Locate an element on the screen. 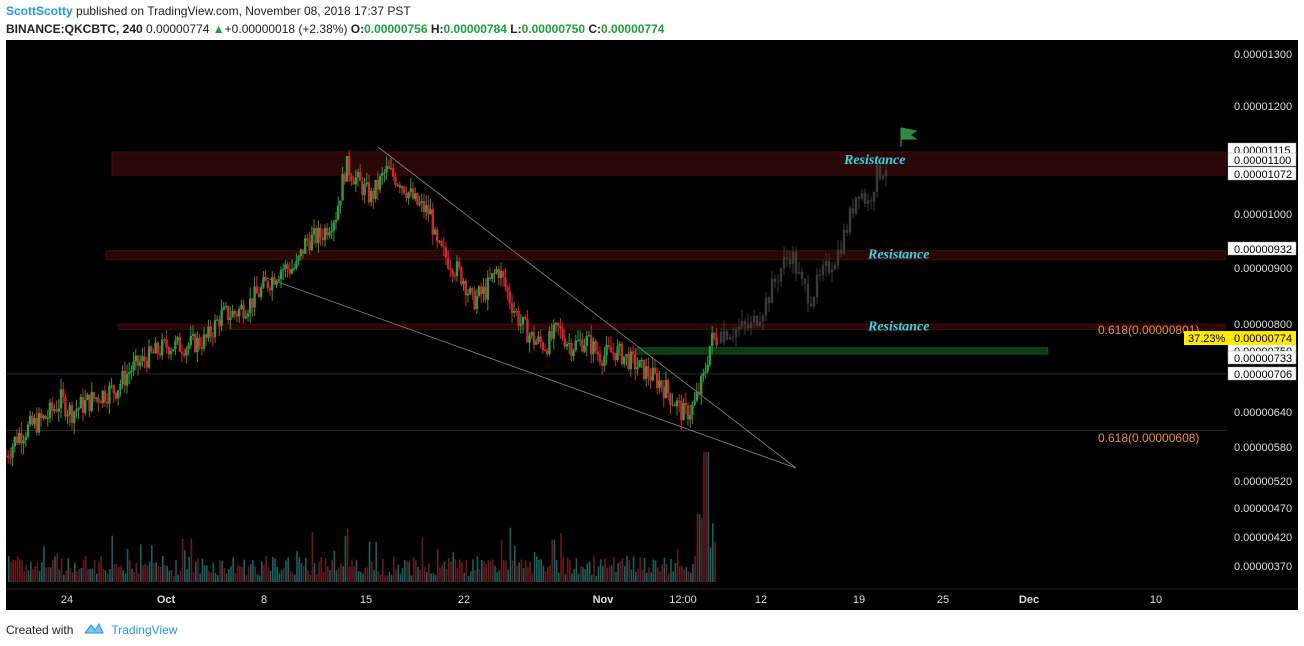  tradingview-logo-icon is located at coordinates (94, 629).